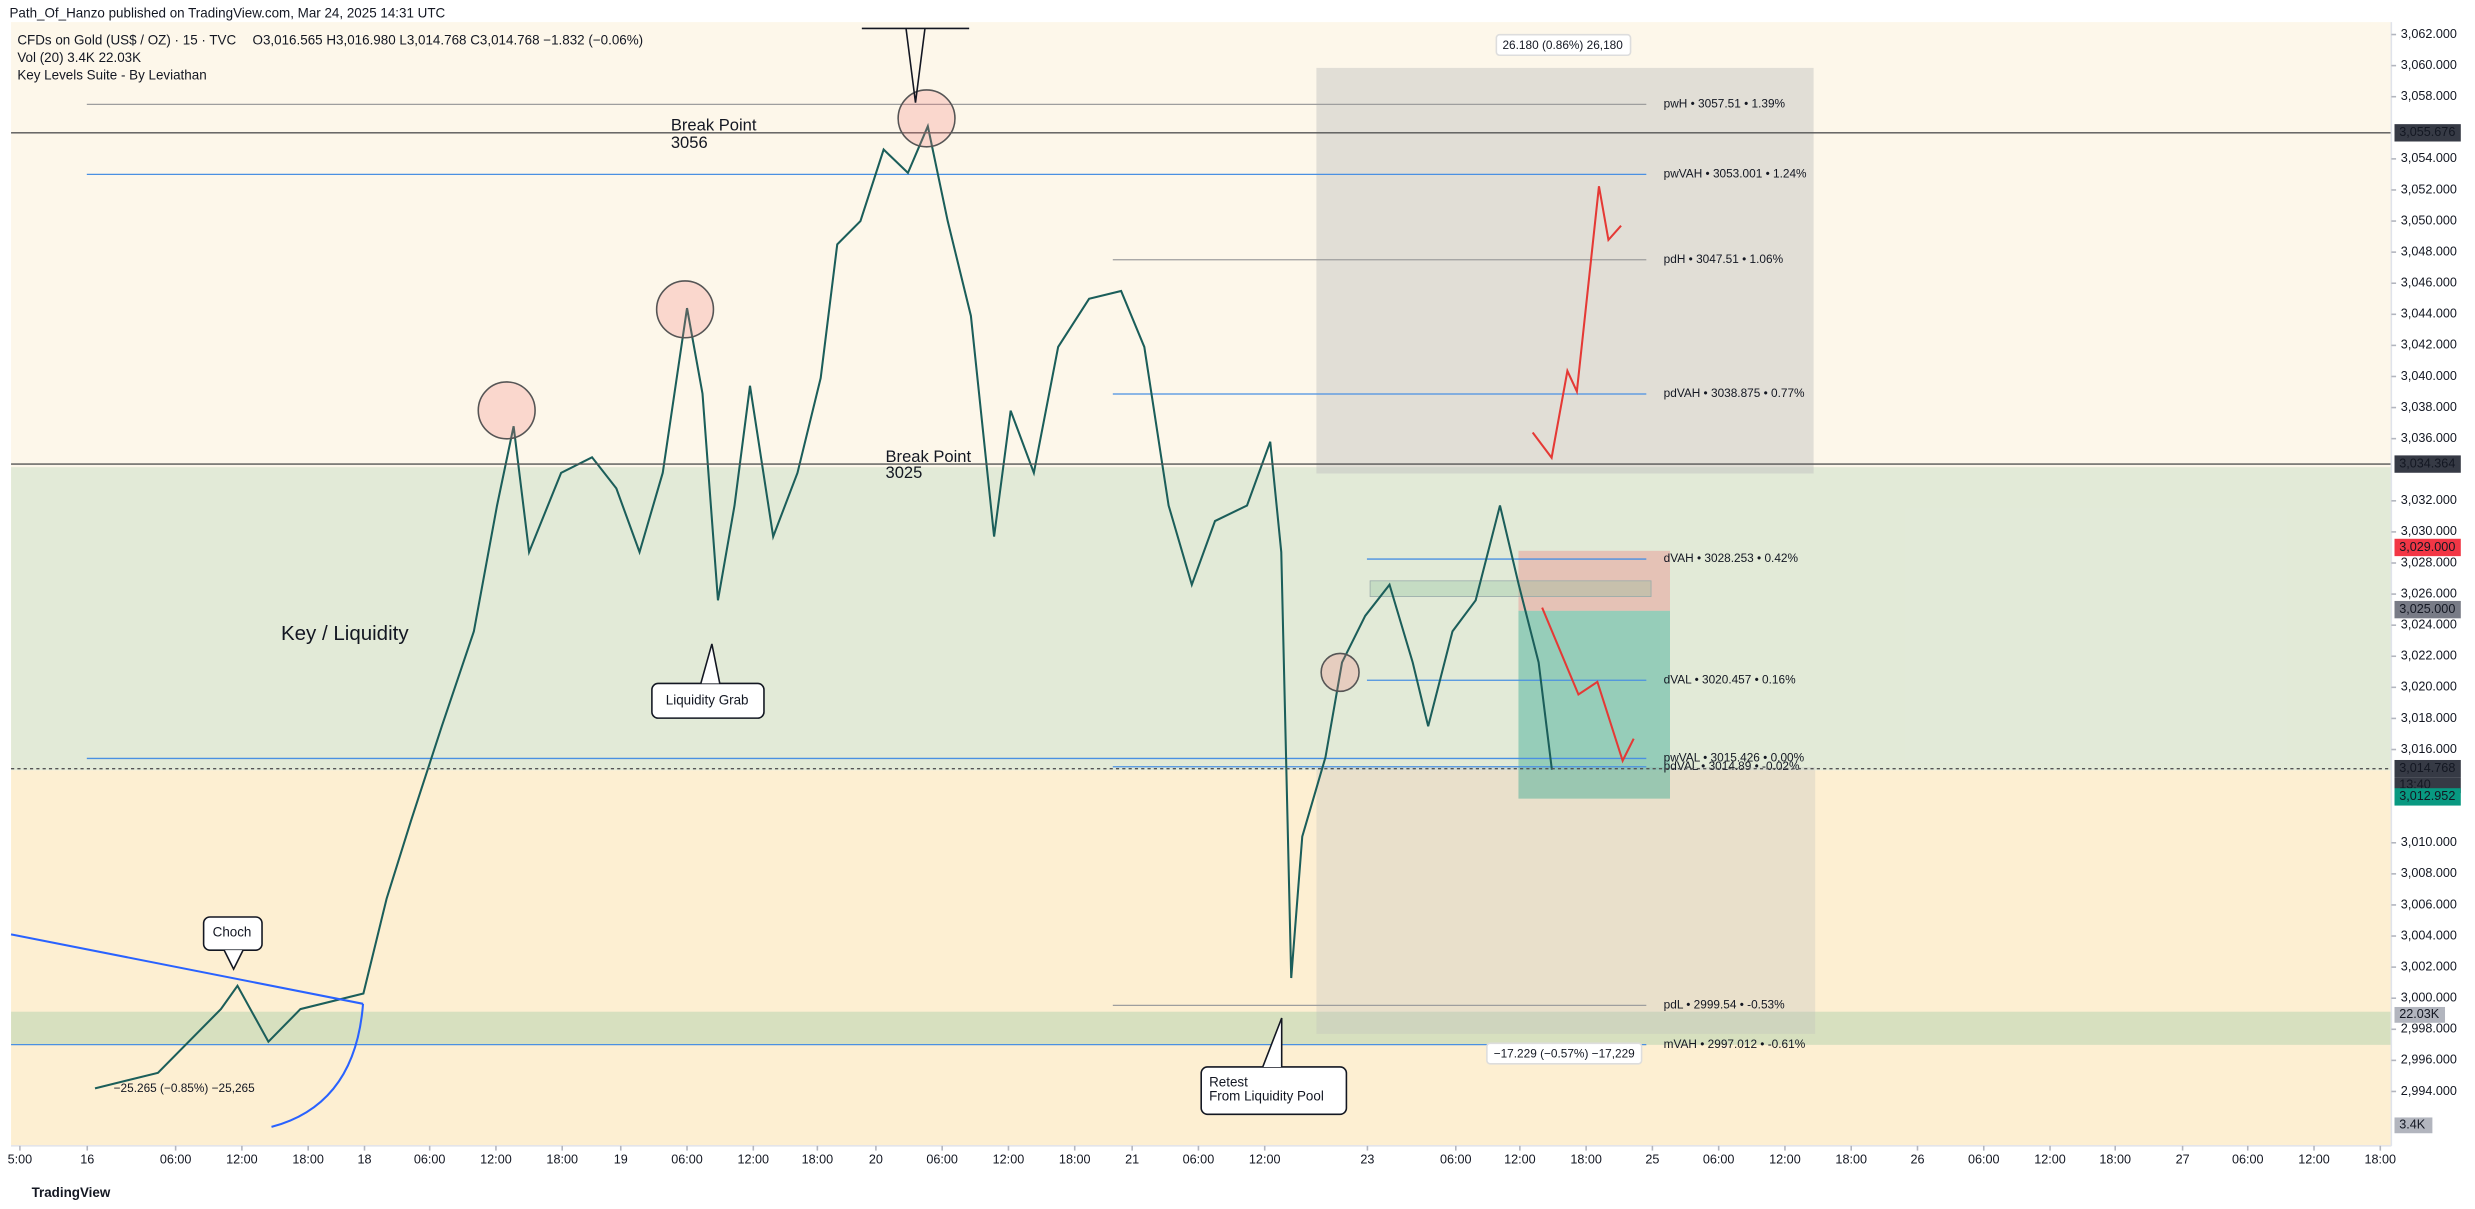  What do you see at coordinates (1588, 685) in the screenshot?
I see `arrow-down` at bounding box center [1588, 685].